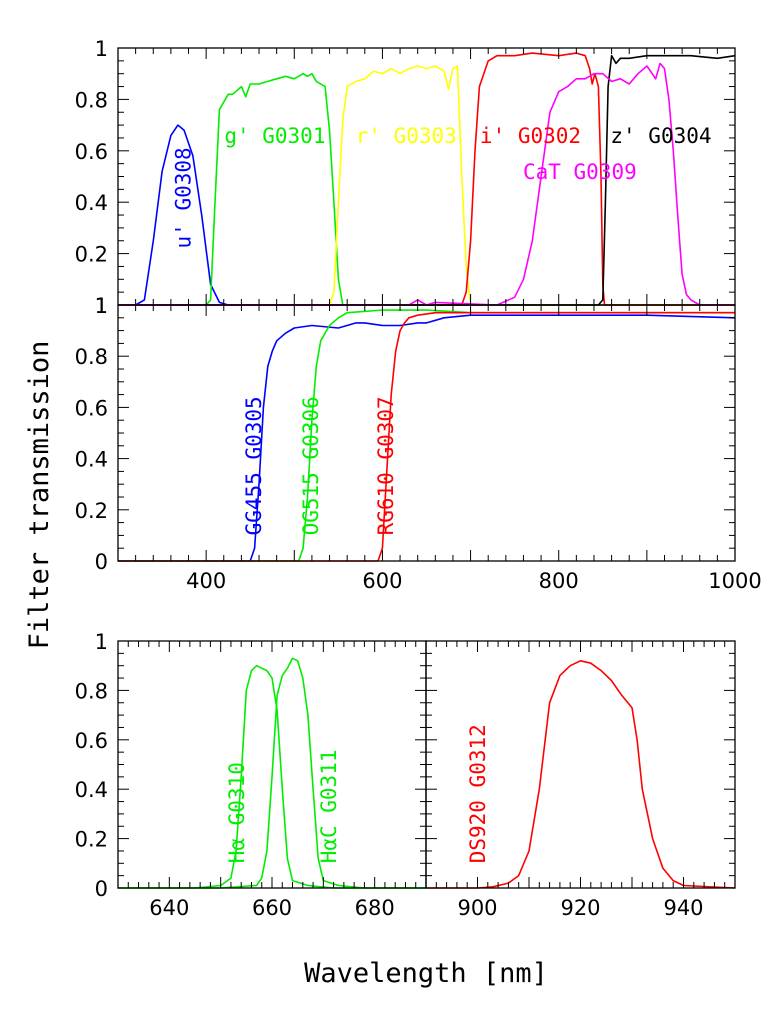 This screenshot has height=1022, width=772. What do you see at coordinates (734, 581) in the screenshot?
I see `x-tick-label-longpass: 1000` at bounding box center [734, 581].